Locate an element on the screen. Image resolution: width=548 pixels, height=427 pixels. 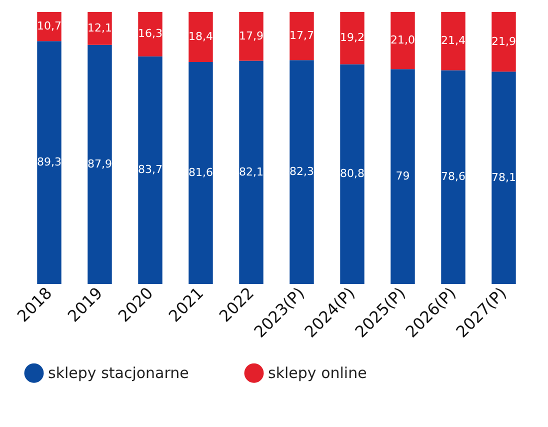
data-label: 21,4 is located at coordinates (453, 41).